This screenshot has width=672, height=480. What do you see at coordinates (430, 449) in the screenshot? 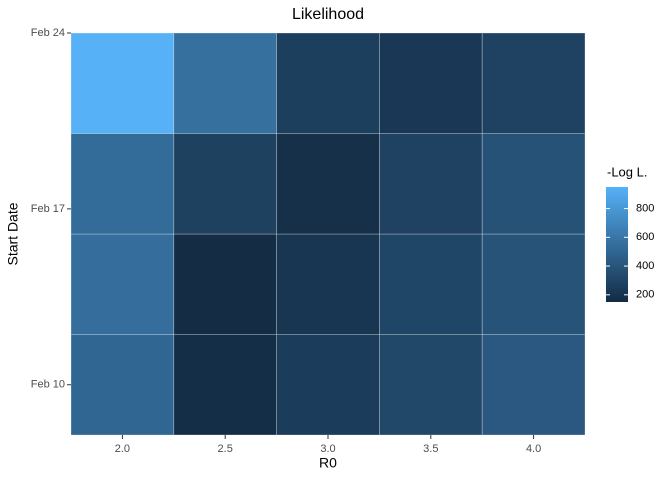
I see `x-tick-label: 3.5` at bounding box center [430, 449].